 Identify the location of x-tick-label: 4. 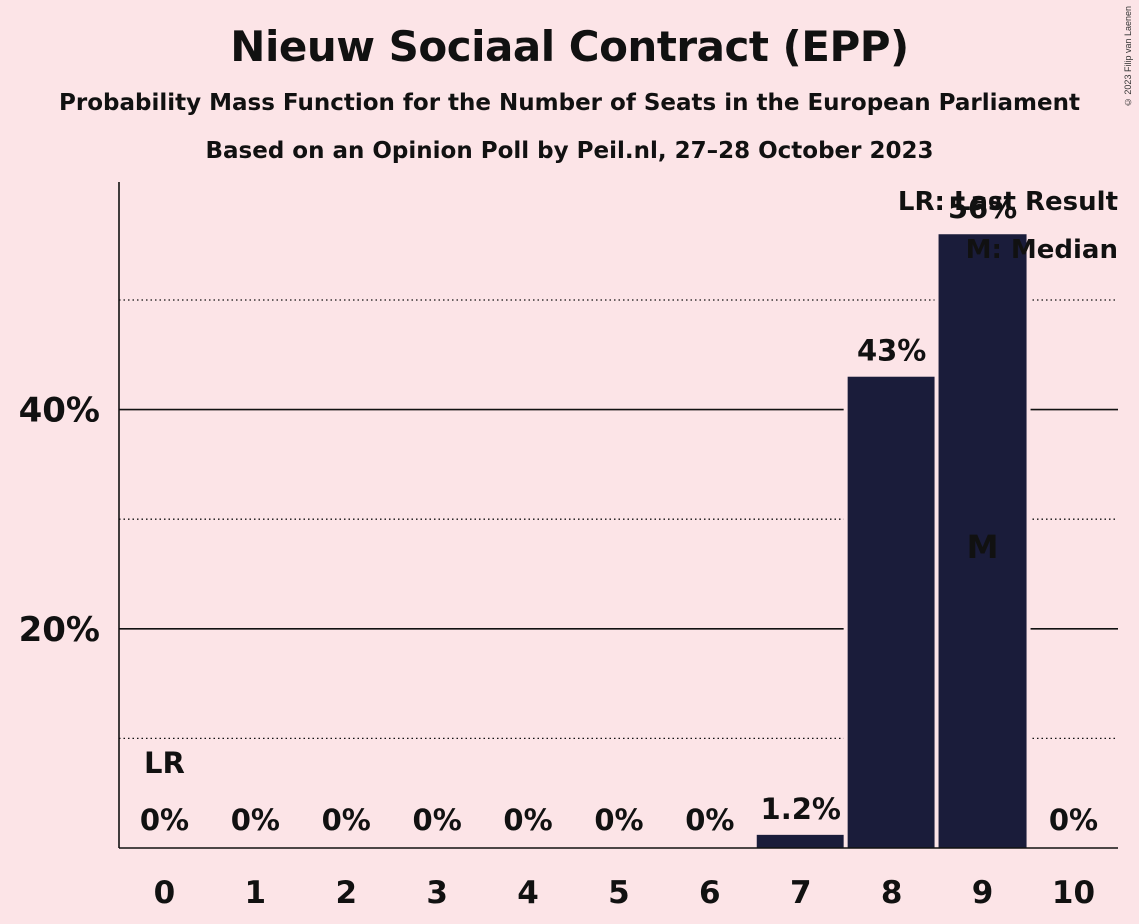
(528, 893).